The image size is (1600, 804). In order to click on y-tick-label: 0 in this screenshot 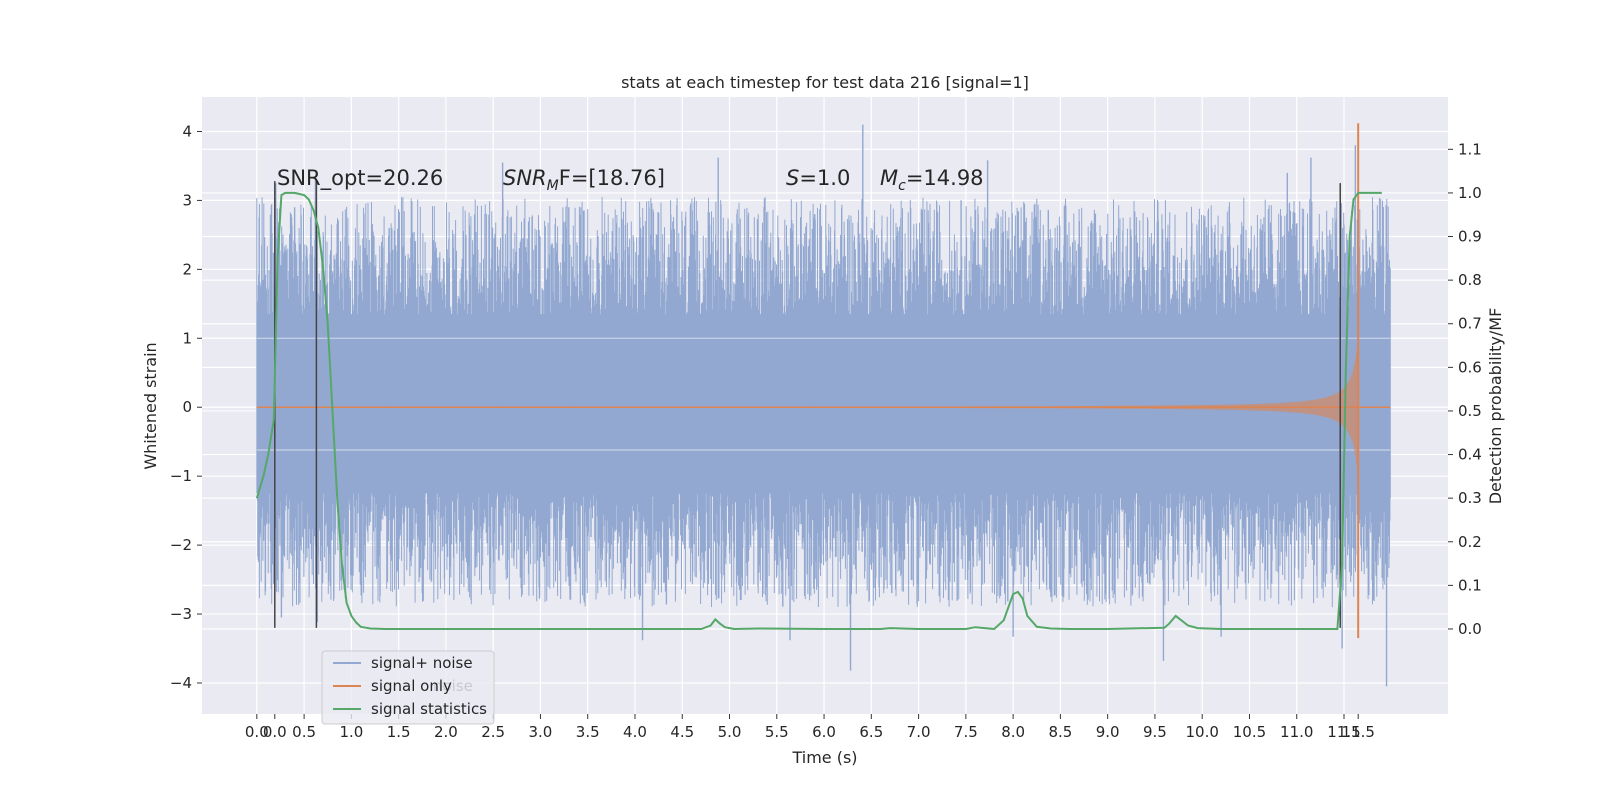, I will do `click(187, 407)`.